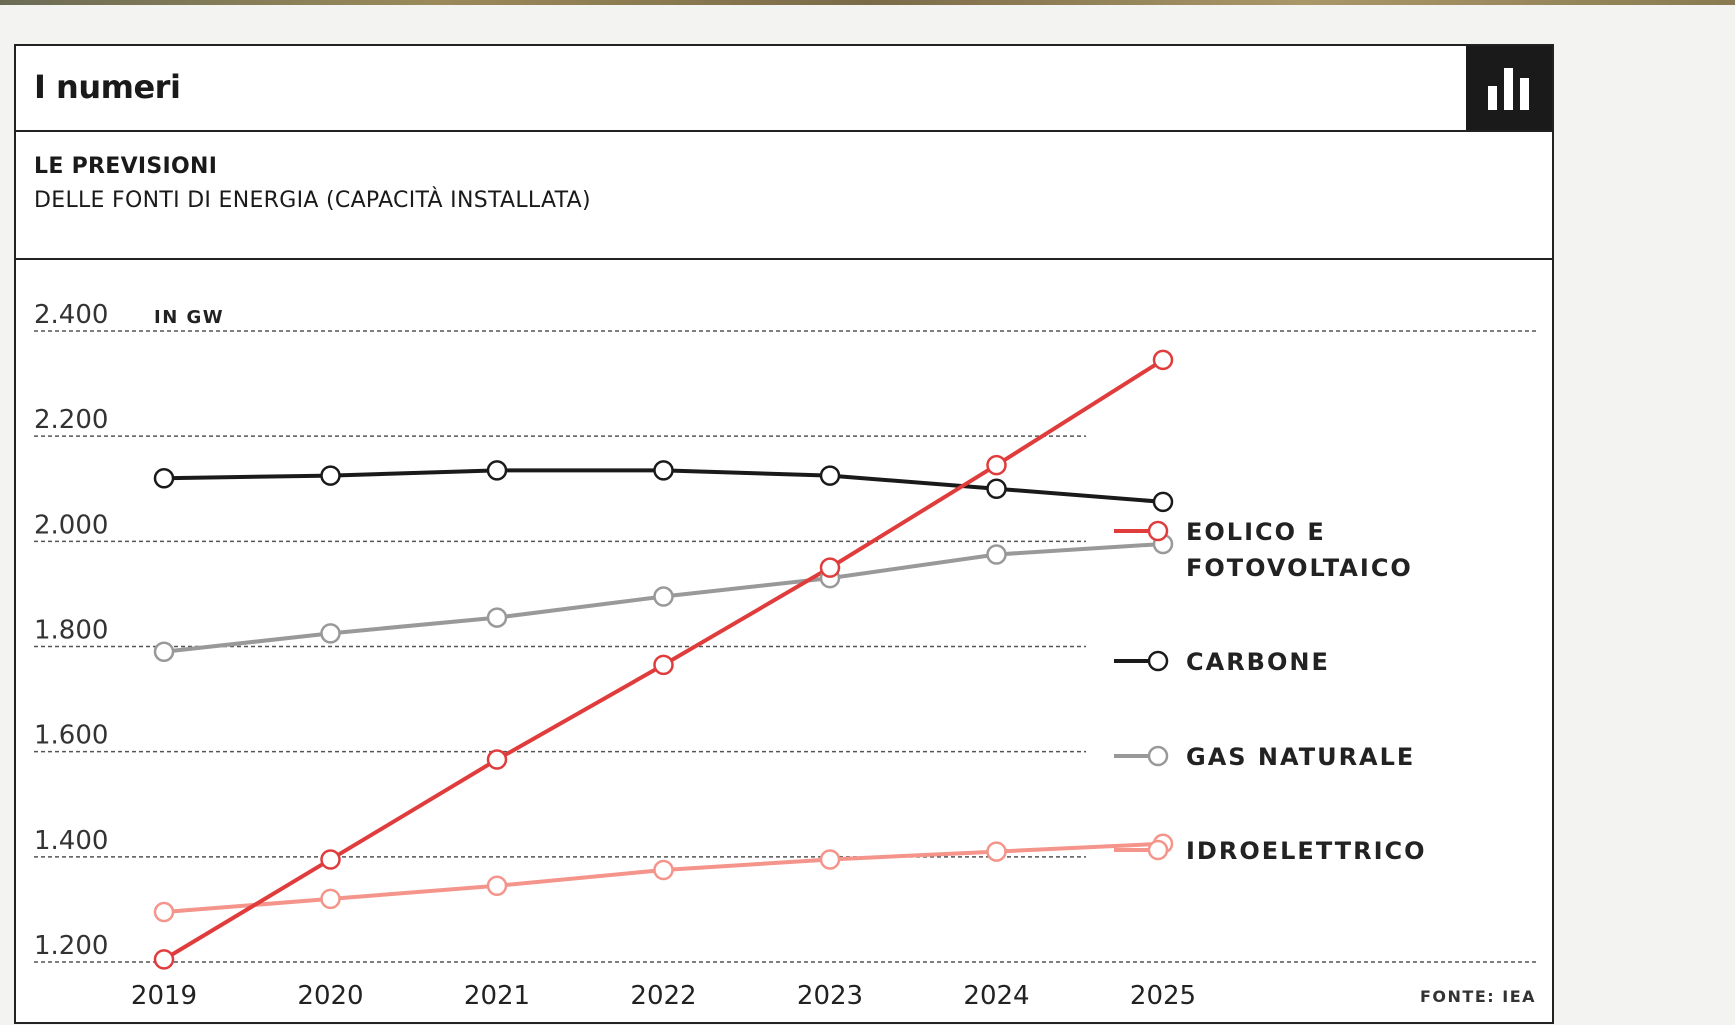 This screenshot has width=1735, height=1025. I want to click on y-tick-label: 2.000, so click(71, 525).